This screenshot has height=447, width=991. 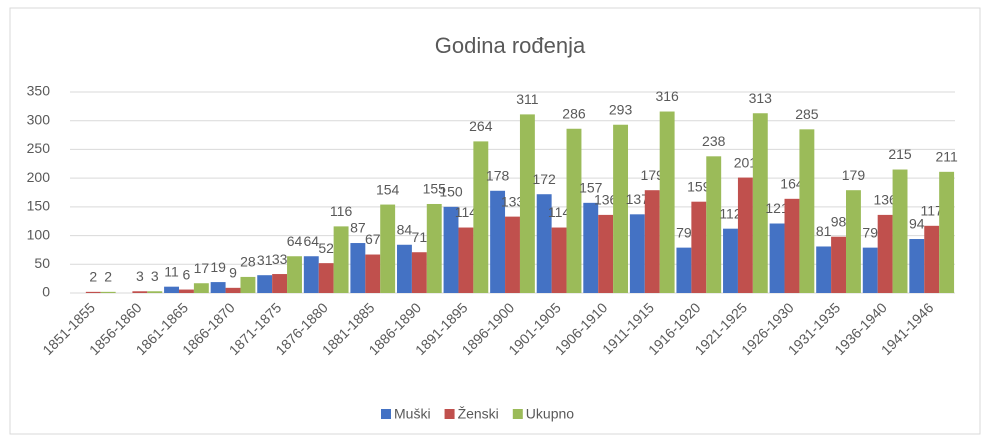 I want to click on value-label: 67, so click(x=373, y=239).